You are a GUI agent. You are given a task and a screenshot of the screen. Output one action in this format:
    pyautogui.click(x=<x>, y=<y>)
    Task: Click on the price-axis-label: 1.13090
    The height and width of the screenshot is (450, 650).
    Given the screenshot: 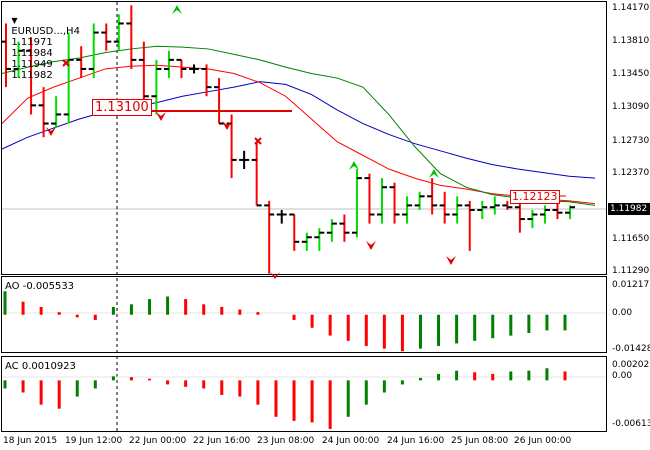 What is the action you would take?
    pyautogui.click(x=631, y=107)
    